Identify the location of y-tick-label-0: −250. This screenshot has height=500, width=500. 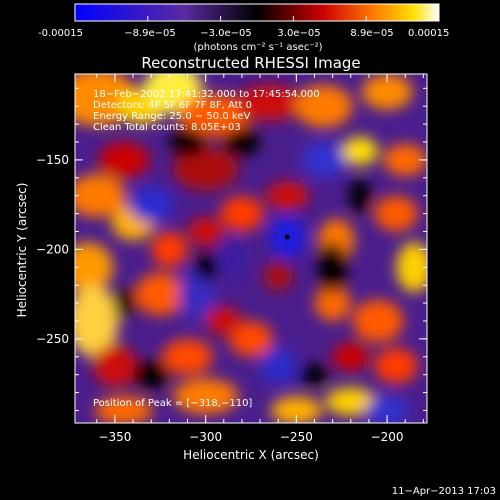
(52, 339).